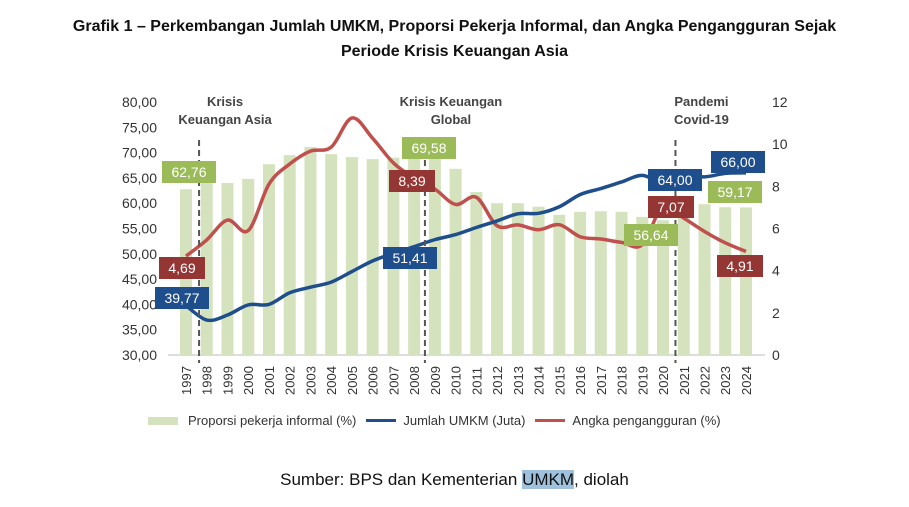 Image resolution: width=909 pixels, height=507 pixels. I want to click on x-axis-tick: 2003, so click(310, 380).